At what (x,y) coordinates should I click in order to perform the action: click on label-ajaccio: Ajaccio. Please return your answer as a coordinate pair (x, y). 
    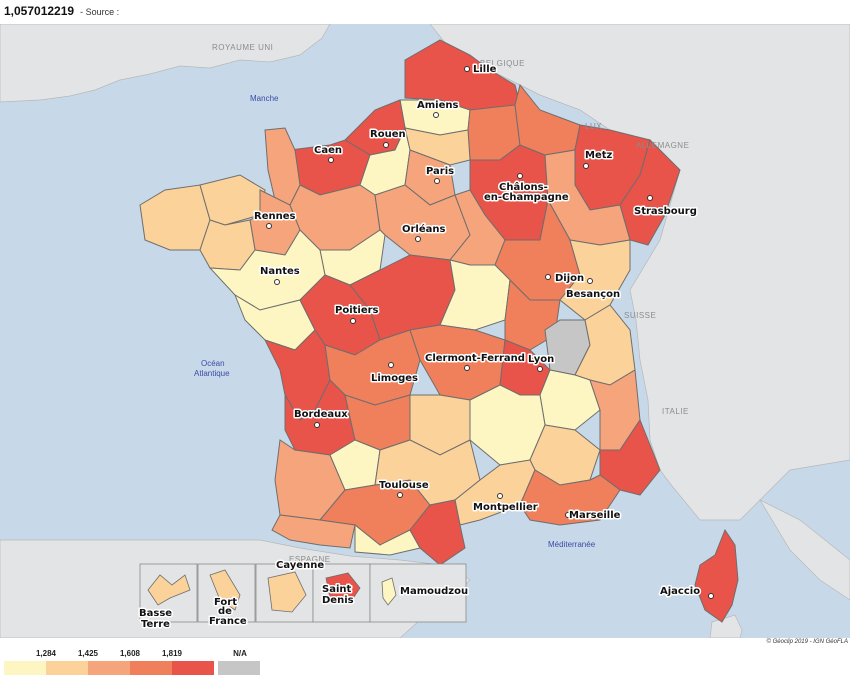
    Looking at the image, I should click on (680, 591).